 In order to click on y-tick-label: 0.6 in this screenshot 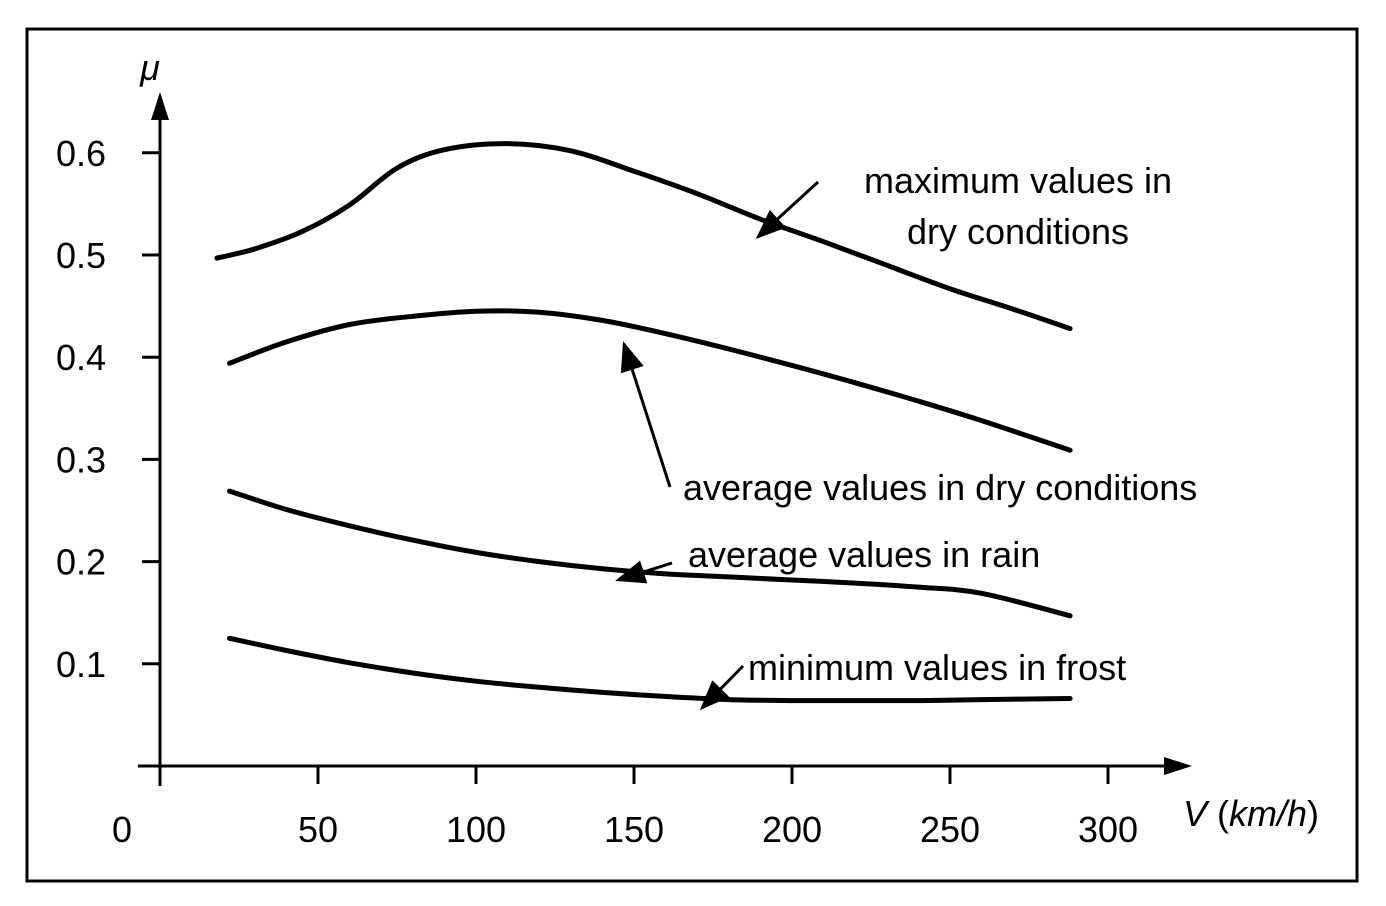, I will do `click(81, 153)`.